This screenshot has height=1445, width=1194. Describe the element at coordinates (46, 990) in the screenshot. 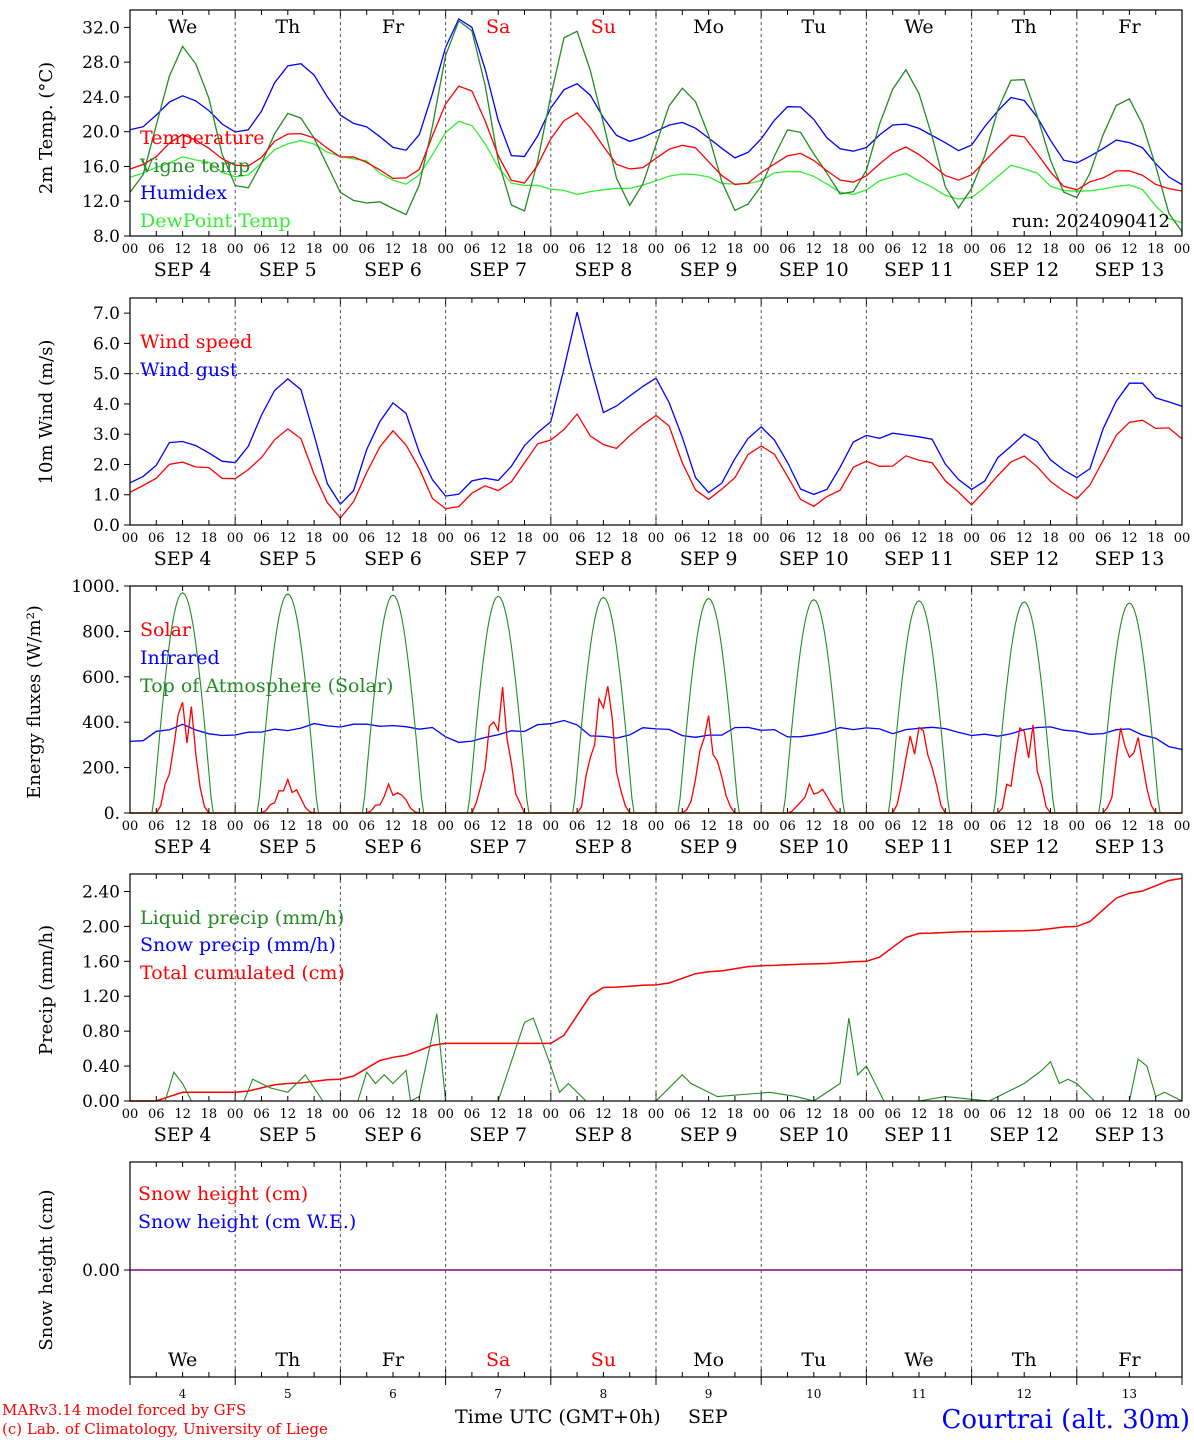

I see `precip-ylabel: Precip (mm/h)` at that location.